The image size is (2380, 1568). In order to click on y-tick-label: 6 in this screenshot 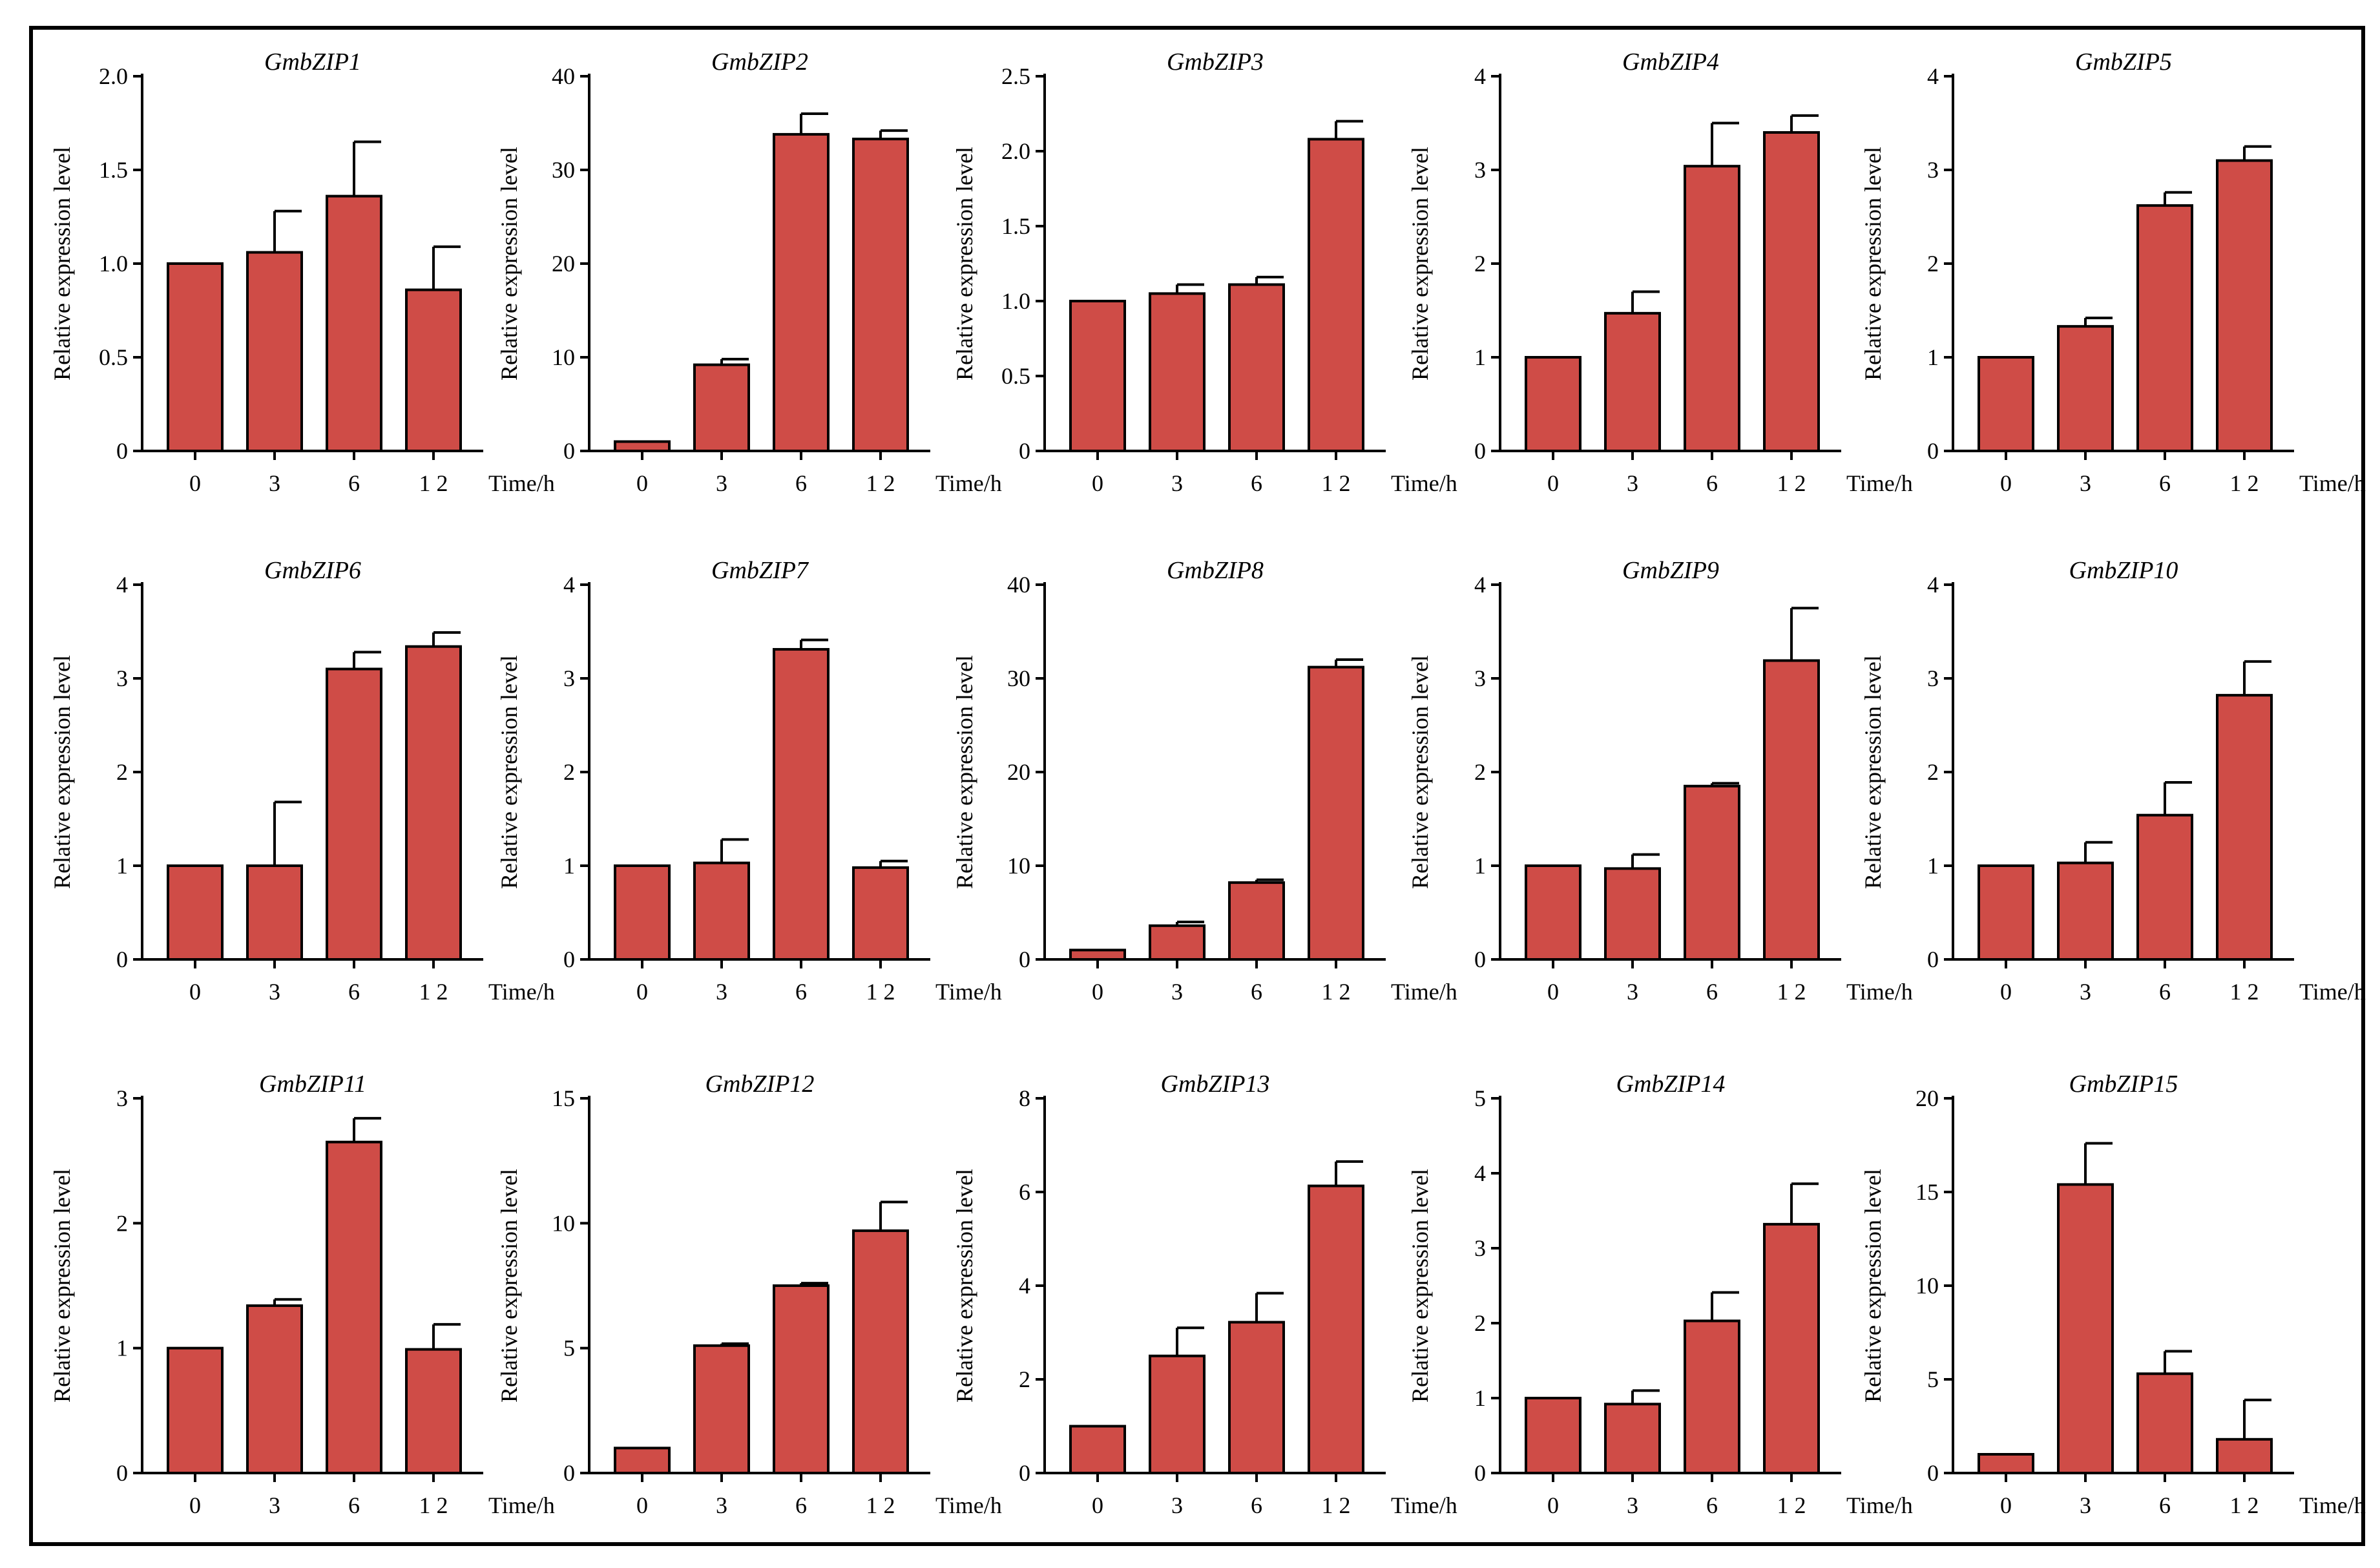, I will do `click(1024, 1192)`.